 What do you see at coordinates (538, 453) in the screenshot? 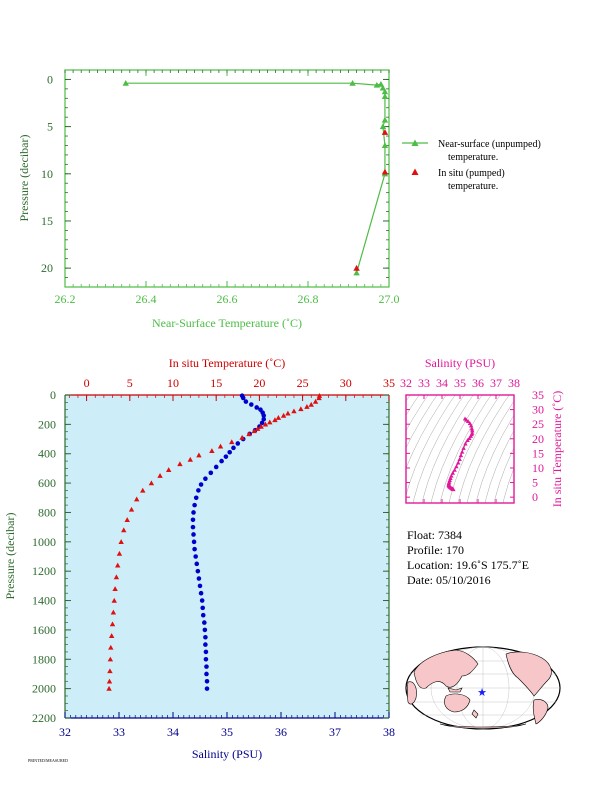
I see `ts-y-tick-label: 15` at bounding box center [538, 453].